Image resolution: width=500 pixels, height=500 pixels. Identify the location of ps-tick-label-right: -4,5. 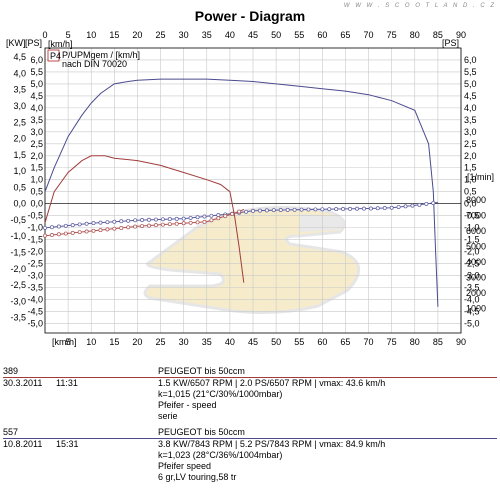
(472, 311).